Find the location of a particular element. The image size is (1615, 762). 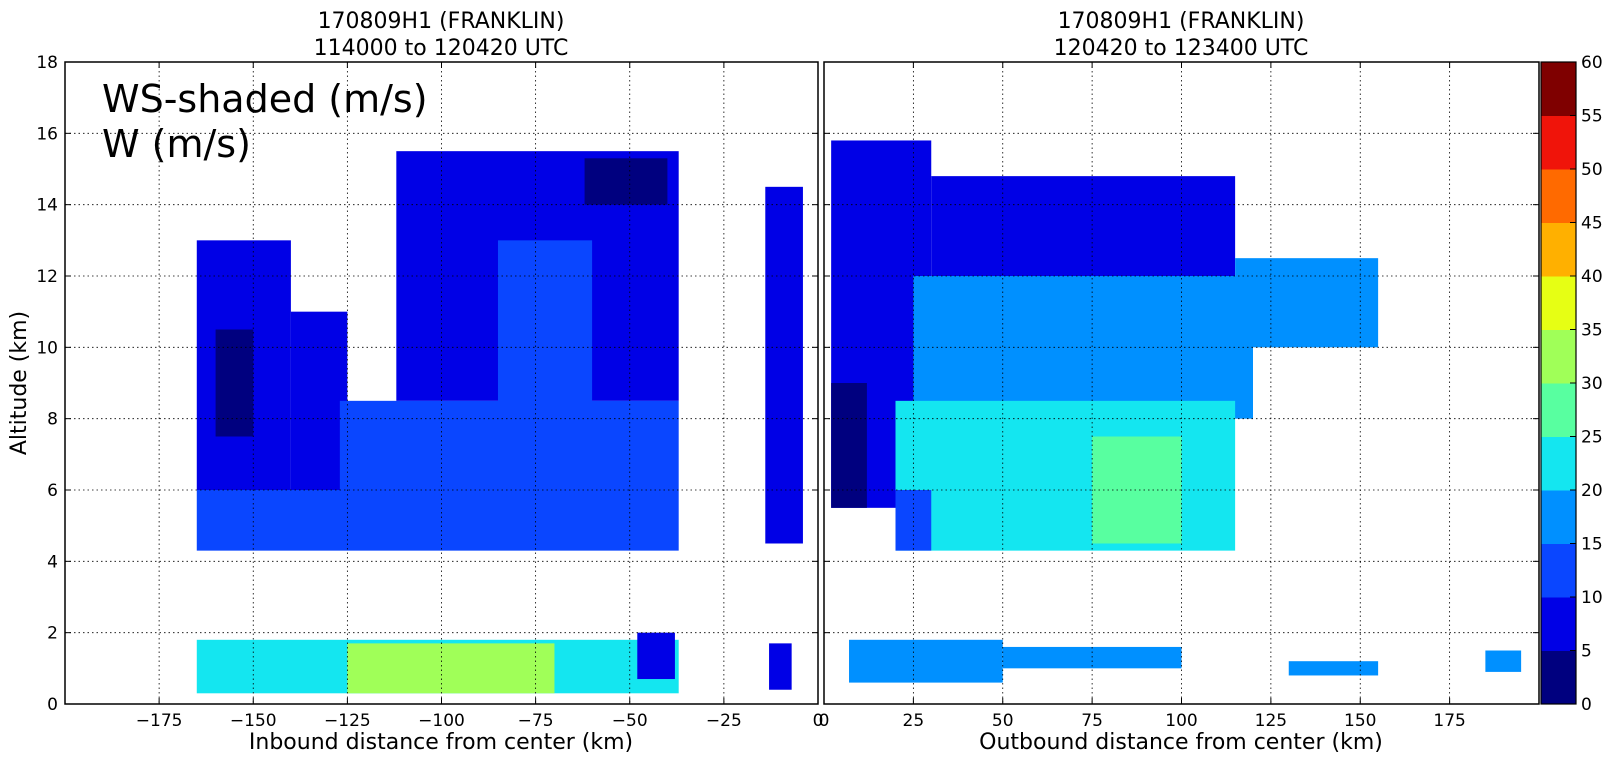

left-y-tick-label-1: 2 is located at coordinates (52, 634).